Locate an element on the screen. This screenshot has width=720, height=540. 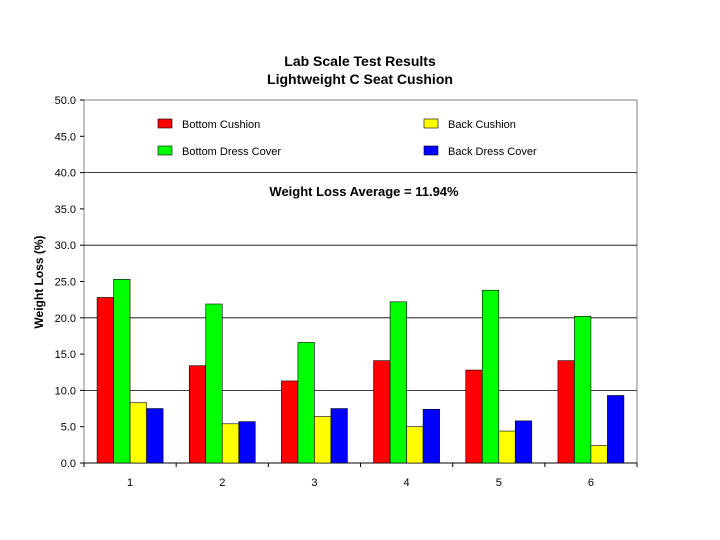
legend-label: Bottom Dress Cover is located at coordinates (231, 152).